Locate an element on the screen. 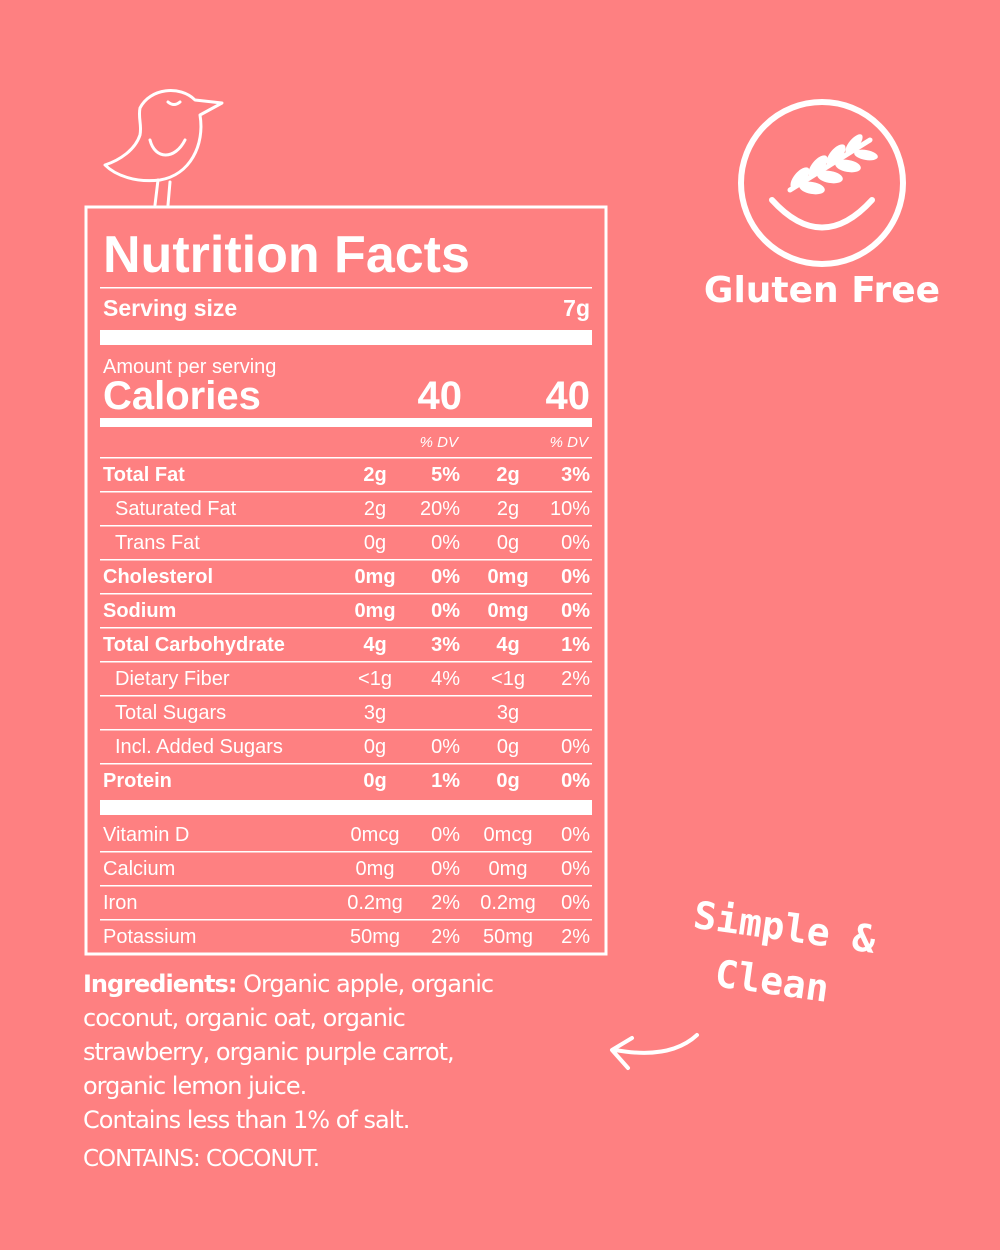  nutrient-label: Total Carbohydrate is located at coordinates (194, 645).